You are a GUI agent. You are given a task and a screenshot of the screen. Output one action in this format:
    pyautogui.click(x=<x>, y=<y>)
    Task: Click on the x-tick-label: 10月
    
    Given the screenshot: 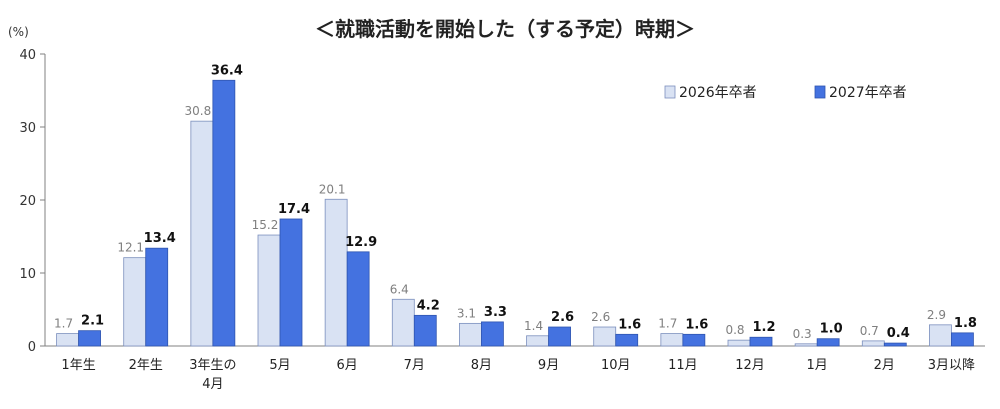 What is the action you would take?
    pyautogui.click(x=616, y=365)
    